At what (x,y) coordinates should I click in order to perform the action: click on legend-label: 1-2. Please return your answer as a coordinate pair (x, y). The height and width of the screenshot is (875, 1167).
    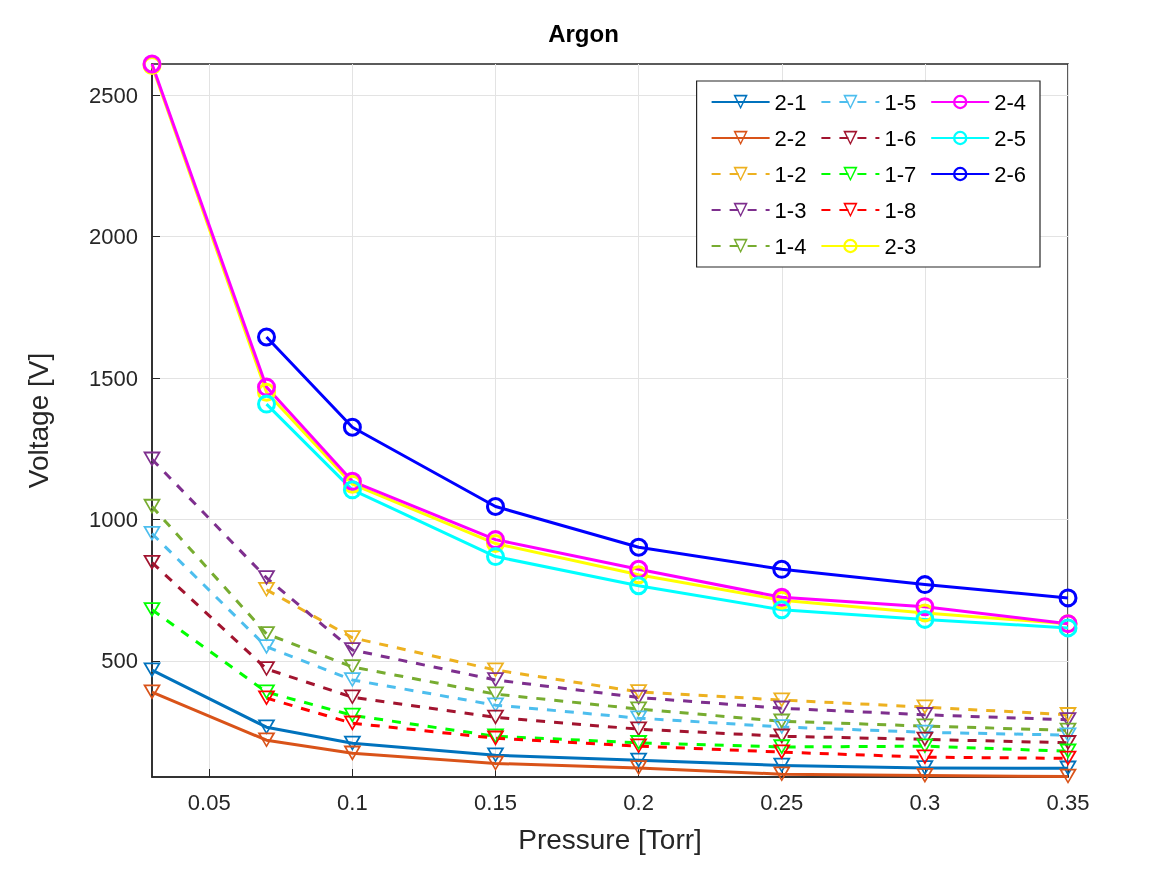
    Looking at the image, I should click on (790, 174).